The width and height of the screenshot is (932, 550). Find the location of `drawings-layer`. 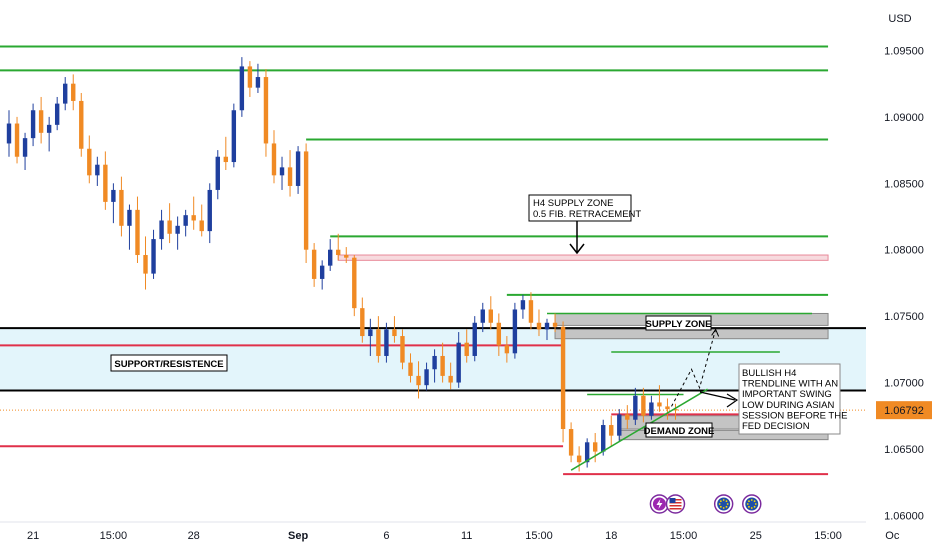

drawings-layer is located at coordinates (645, 399).